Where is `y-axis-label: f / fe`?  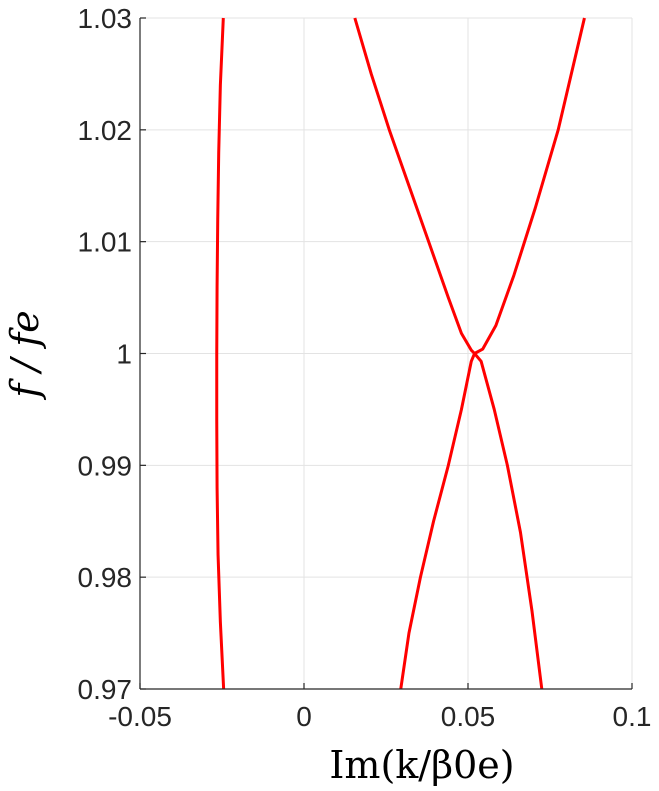
y-axis-label: f / fe is located at coordinates (25, 355).